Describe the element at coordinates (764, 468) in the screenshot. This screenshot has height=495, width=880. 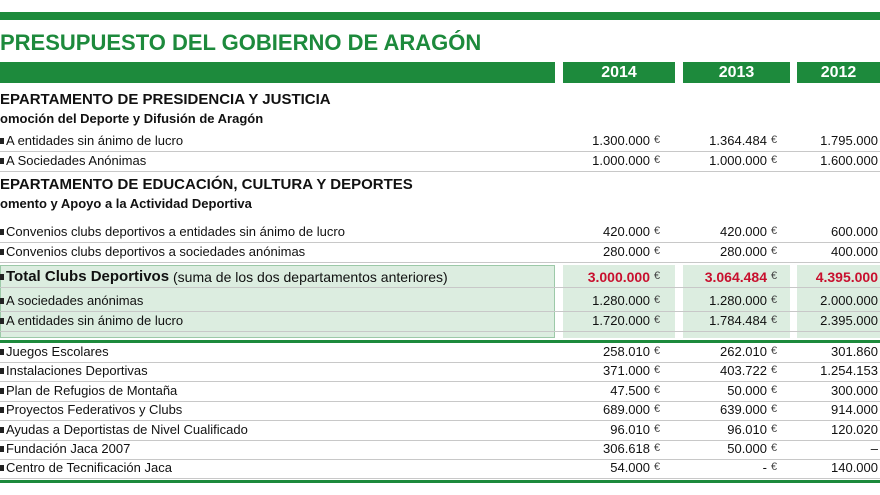
I see `cell-value: -` at that location.